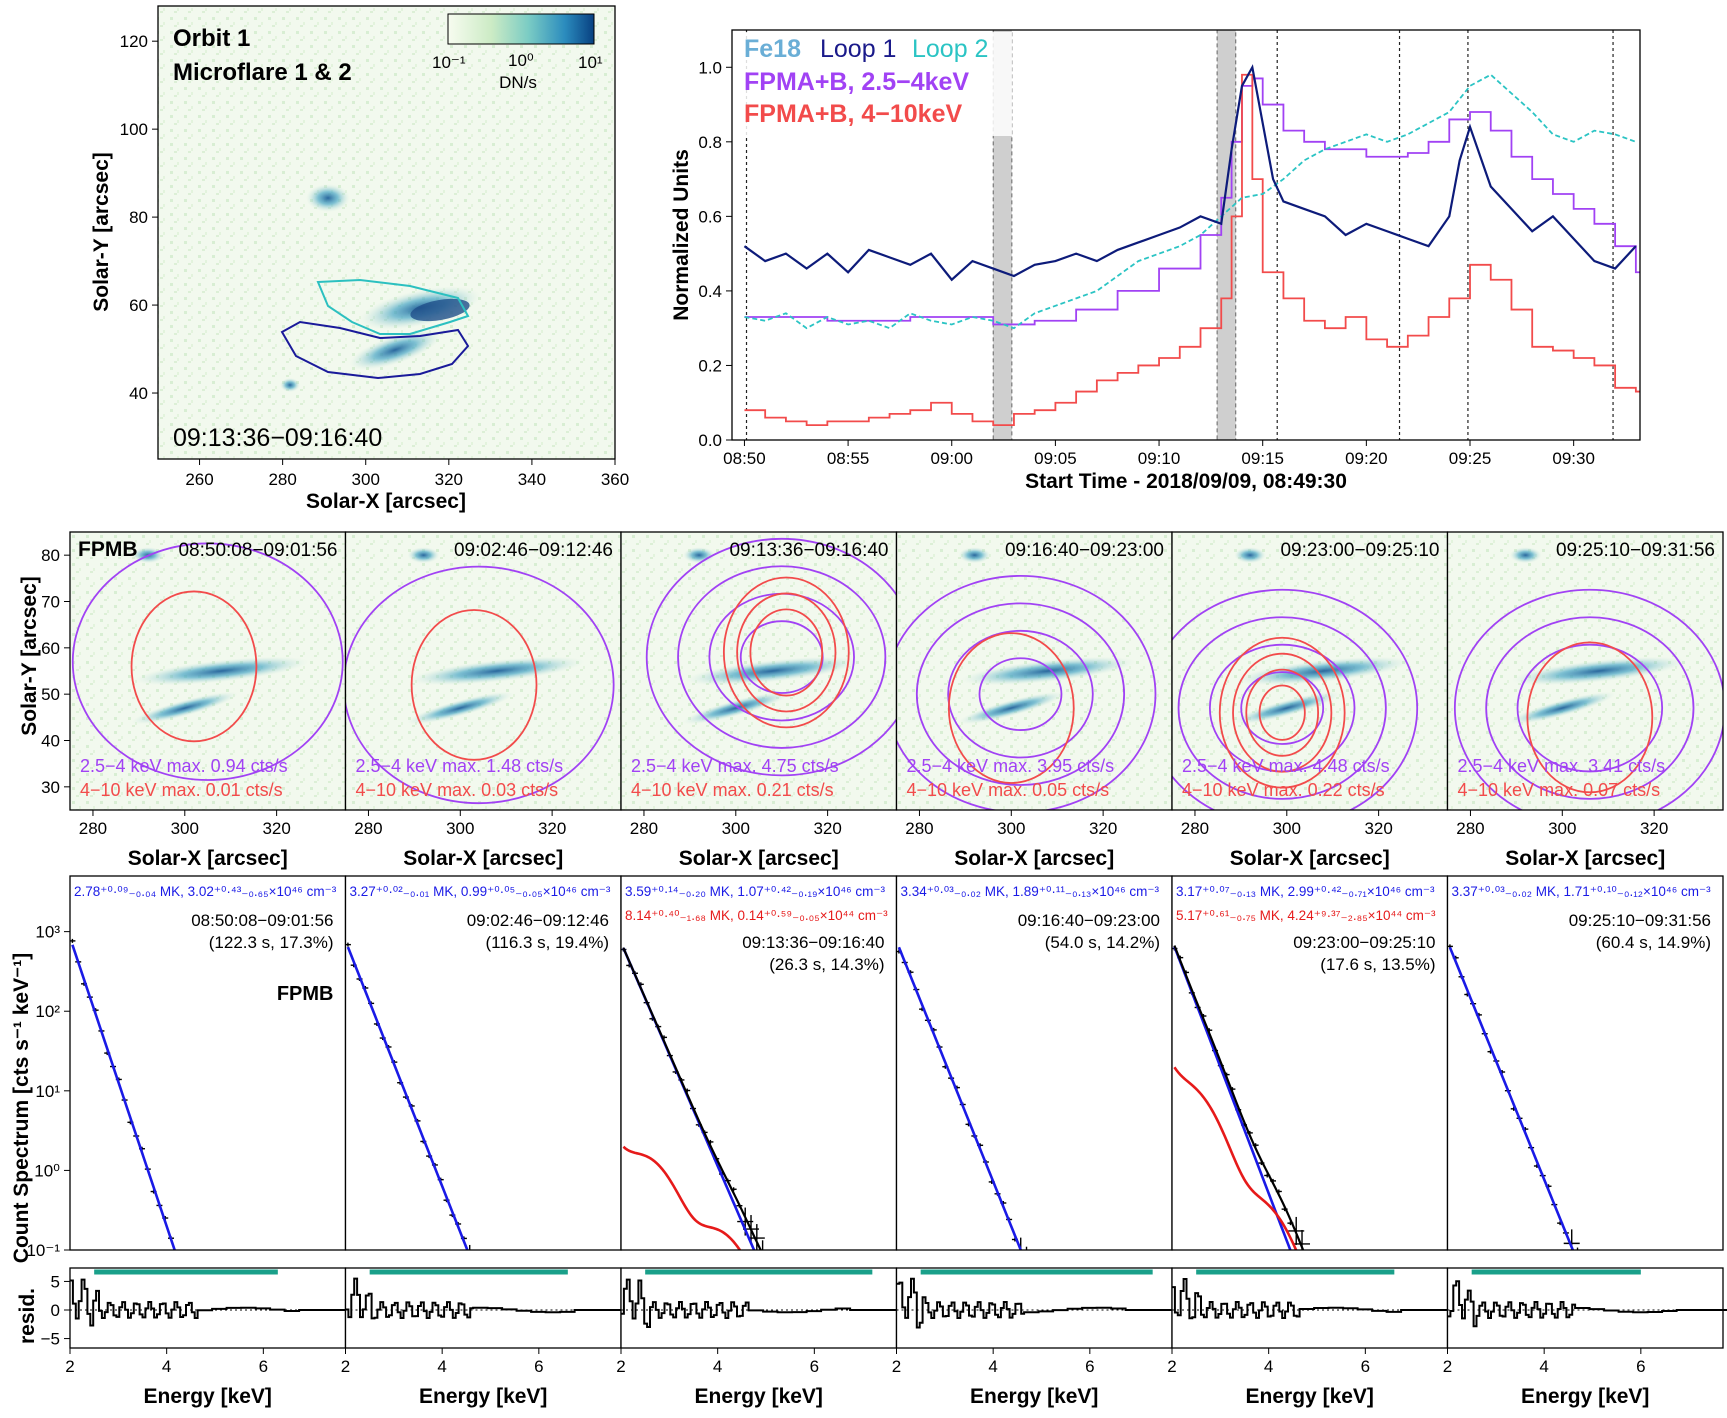 The image size is (1727, 1418). What do you see at coordinates (615, 479) in the screenshot?
I see `x-tick-label: 360` at bounding box center [615, 479].